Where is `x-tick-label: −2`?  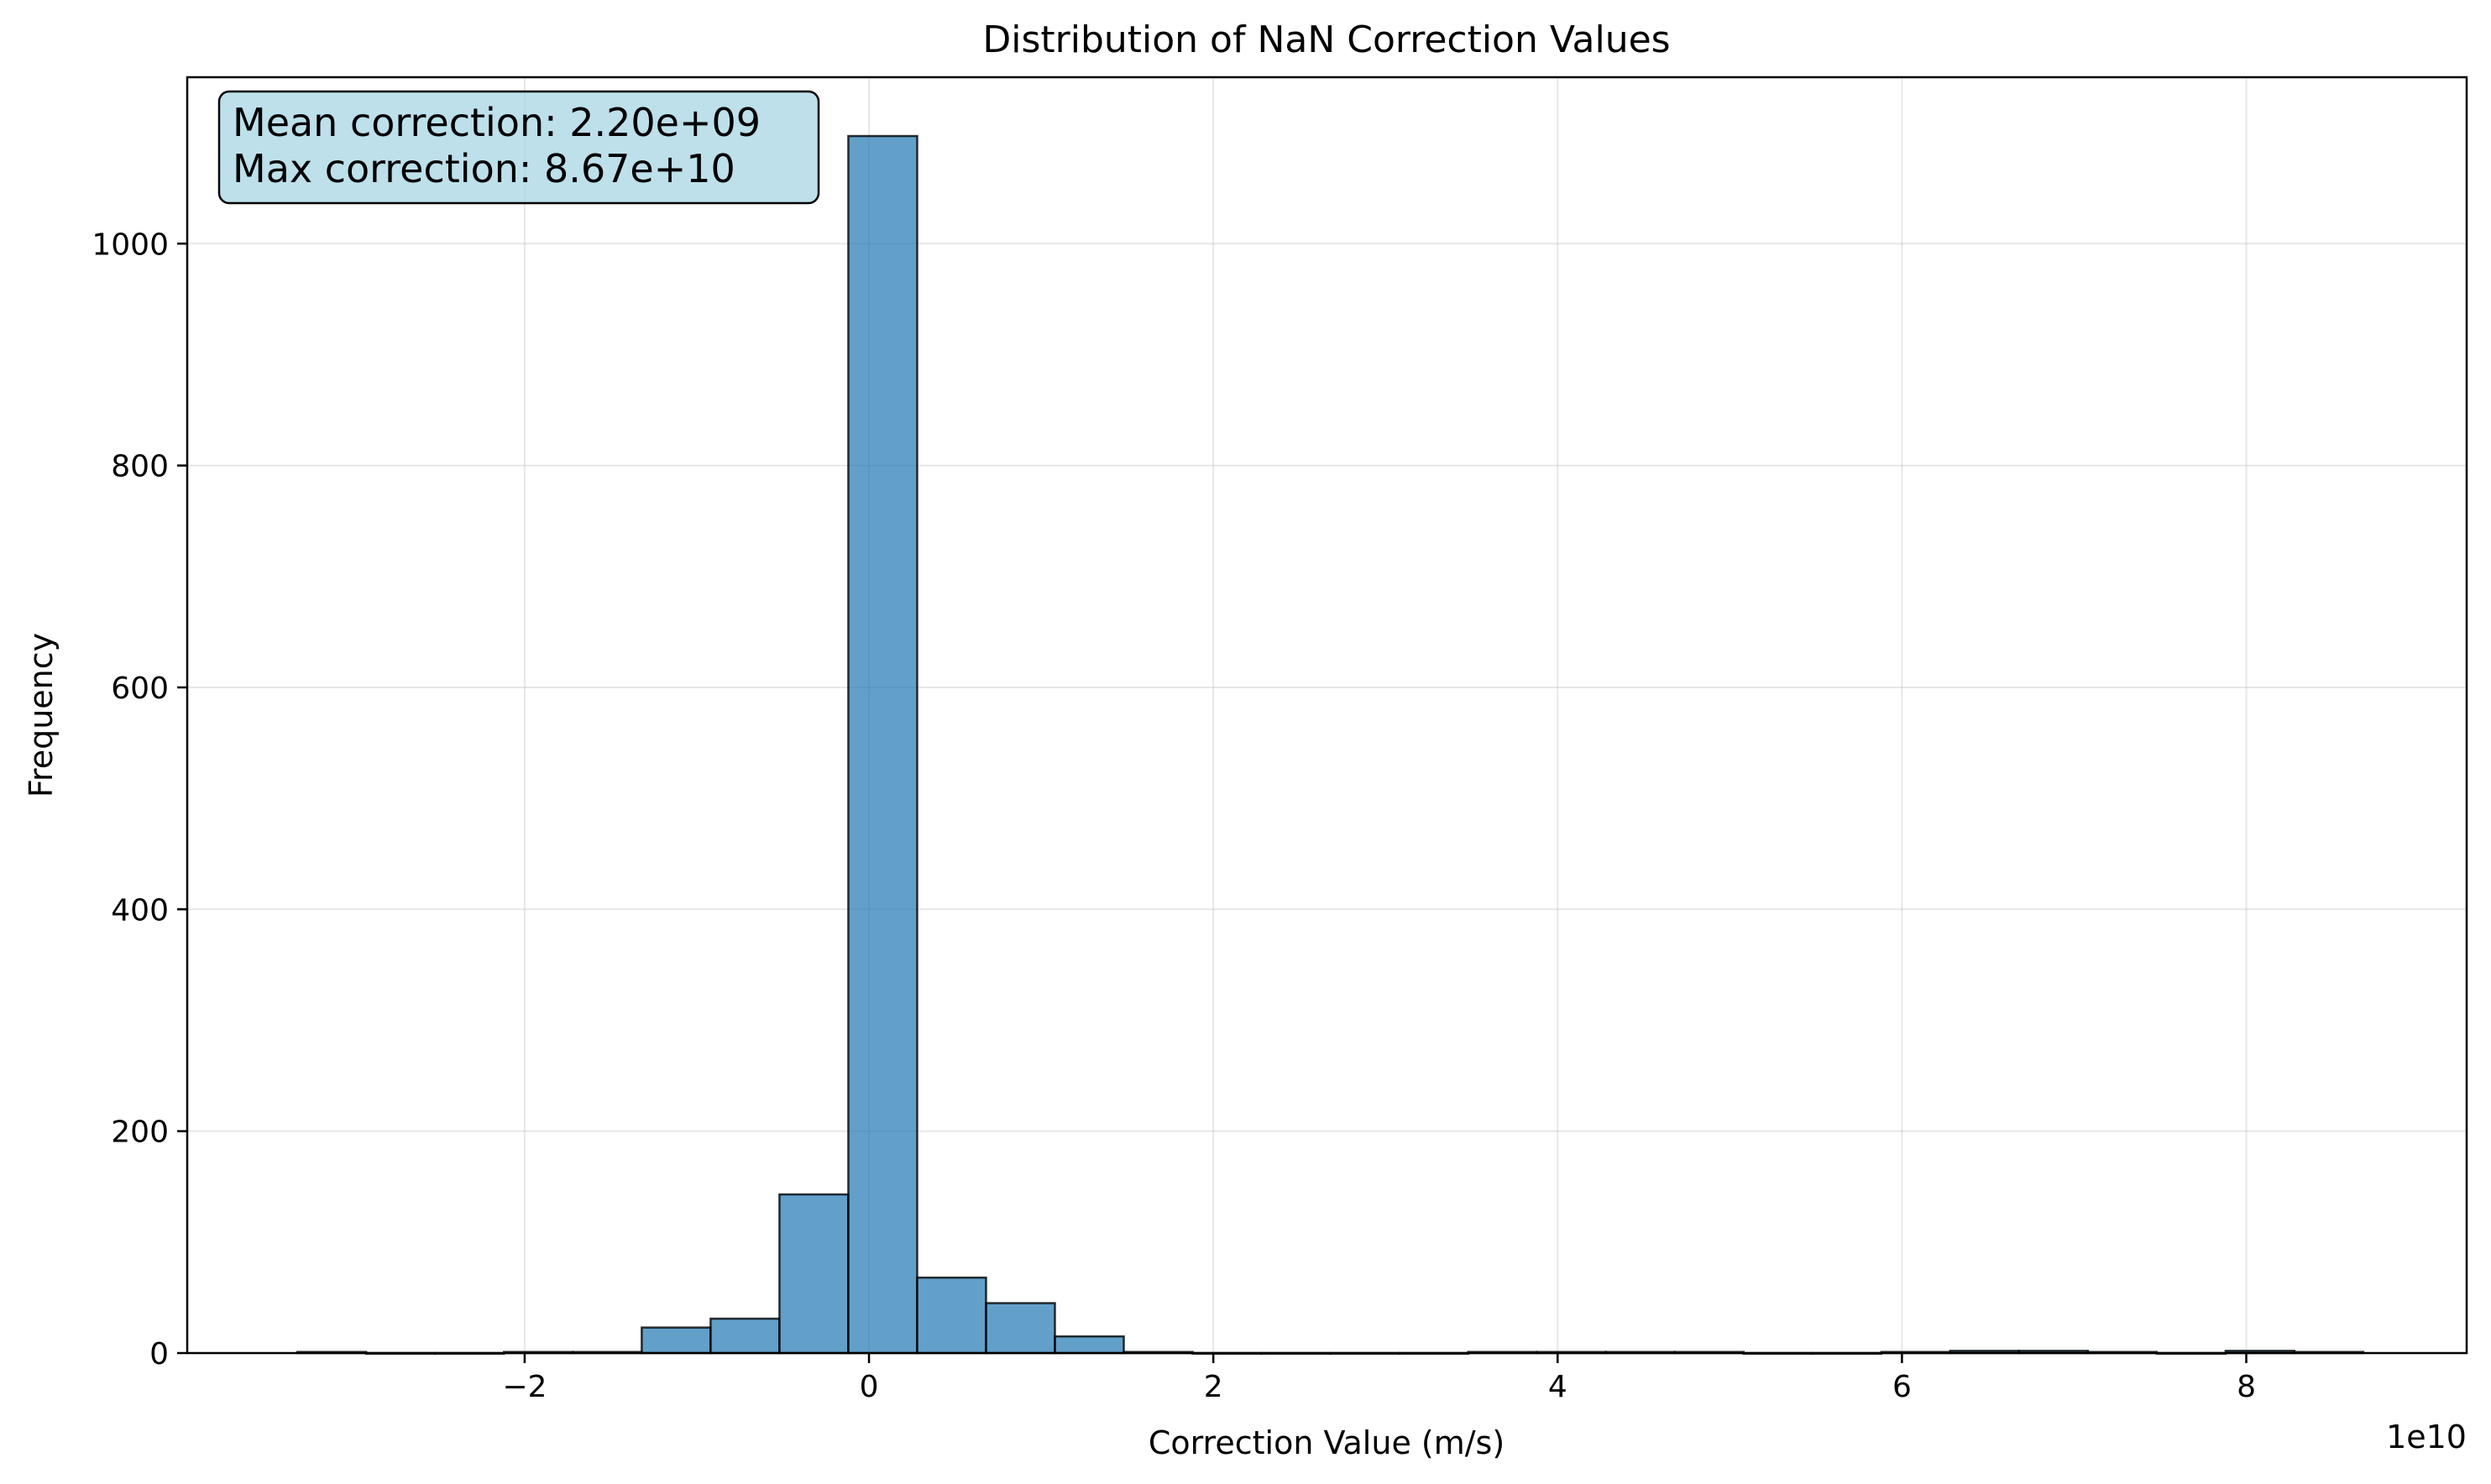 x-tick-label: −2 is located at coordinates (525, 1387).